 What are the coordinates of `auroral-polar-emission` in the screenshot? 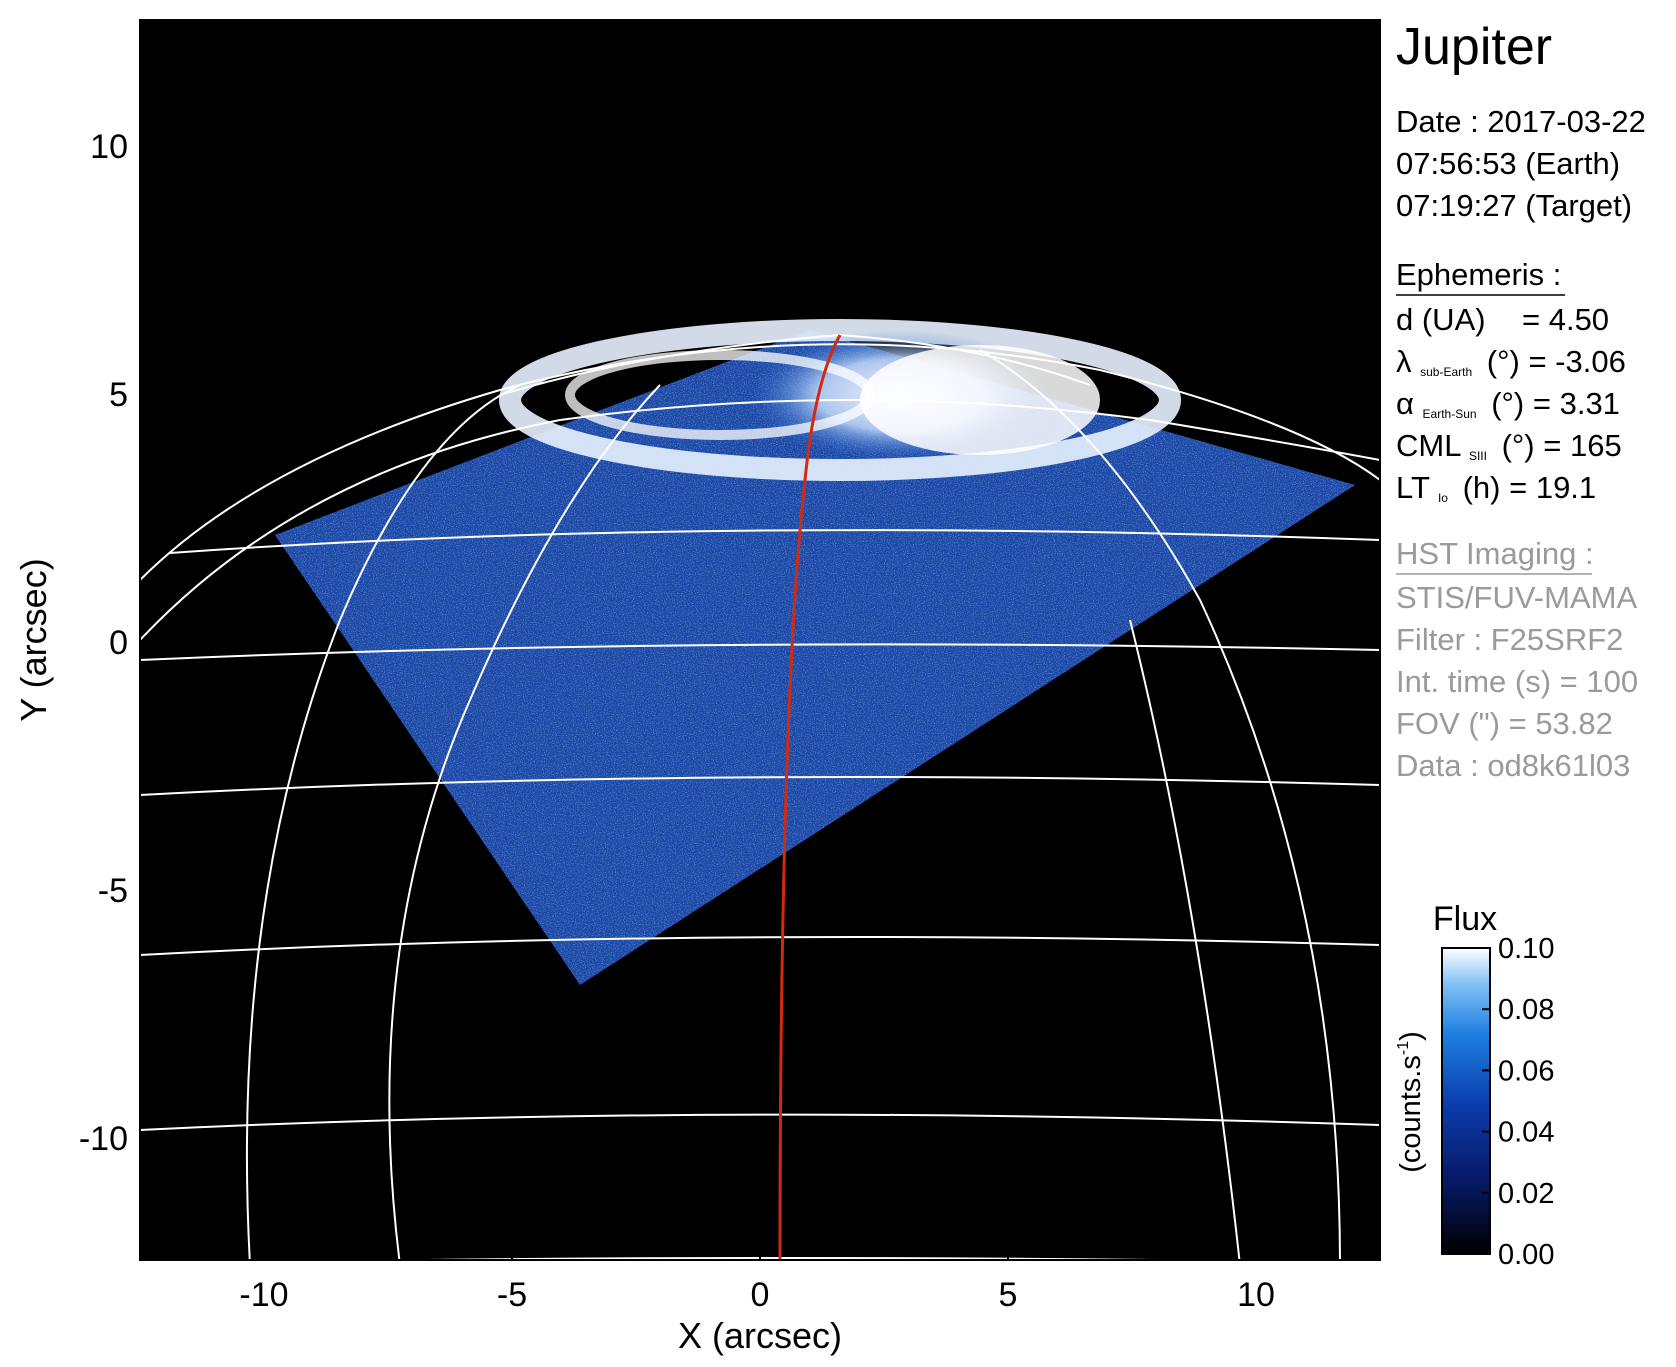 It's located at (980, 400).